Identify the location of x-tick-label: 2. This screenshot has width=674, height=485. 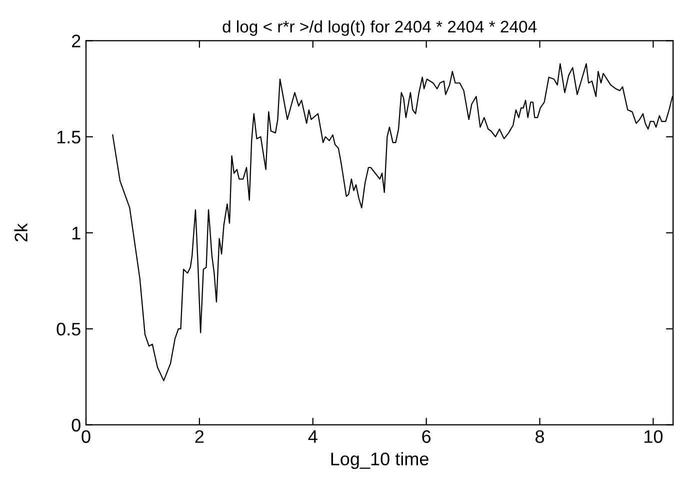
(199, 436).